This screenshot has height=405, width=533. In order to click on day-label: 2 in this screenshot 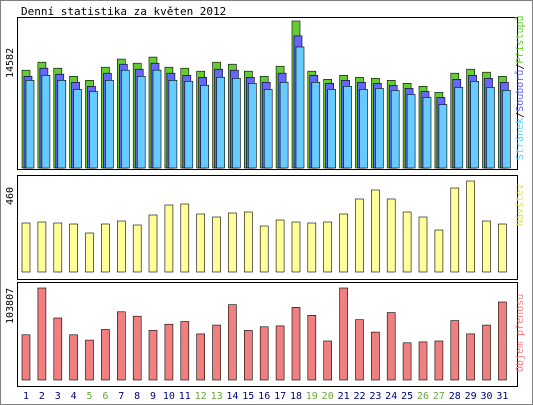, I will do `click(42, 396)`.